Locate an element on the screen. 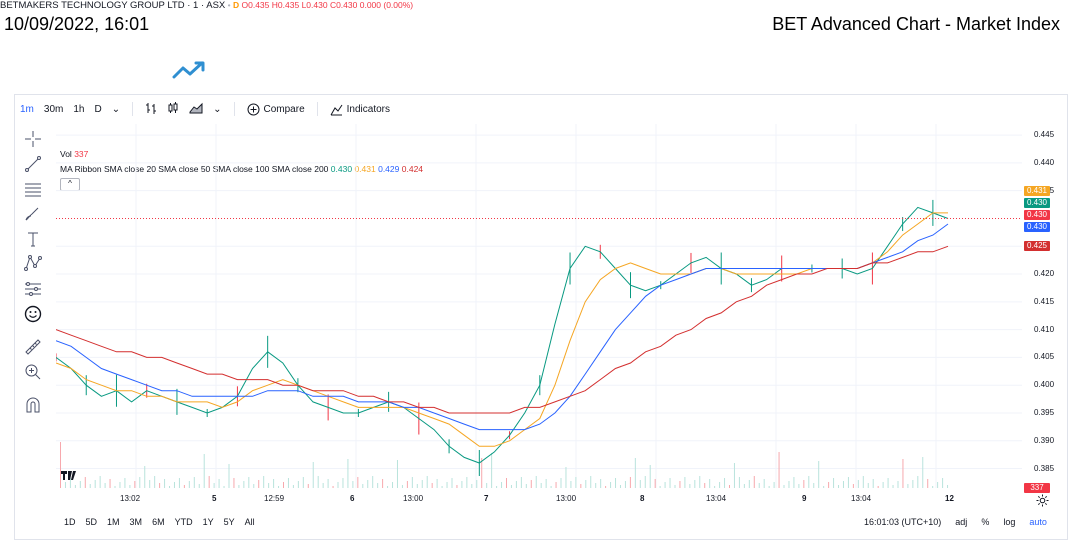  time-tick-label: 12 is located at coordinates (949, 498).